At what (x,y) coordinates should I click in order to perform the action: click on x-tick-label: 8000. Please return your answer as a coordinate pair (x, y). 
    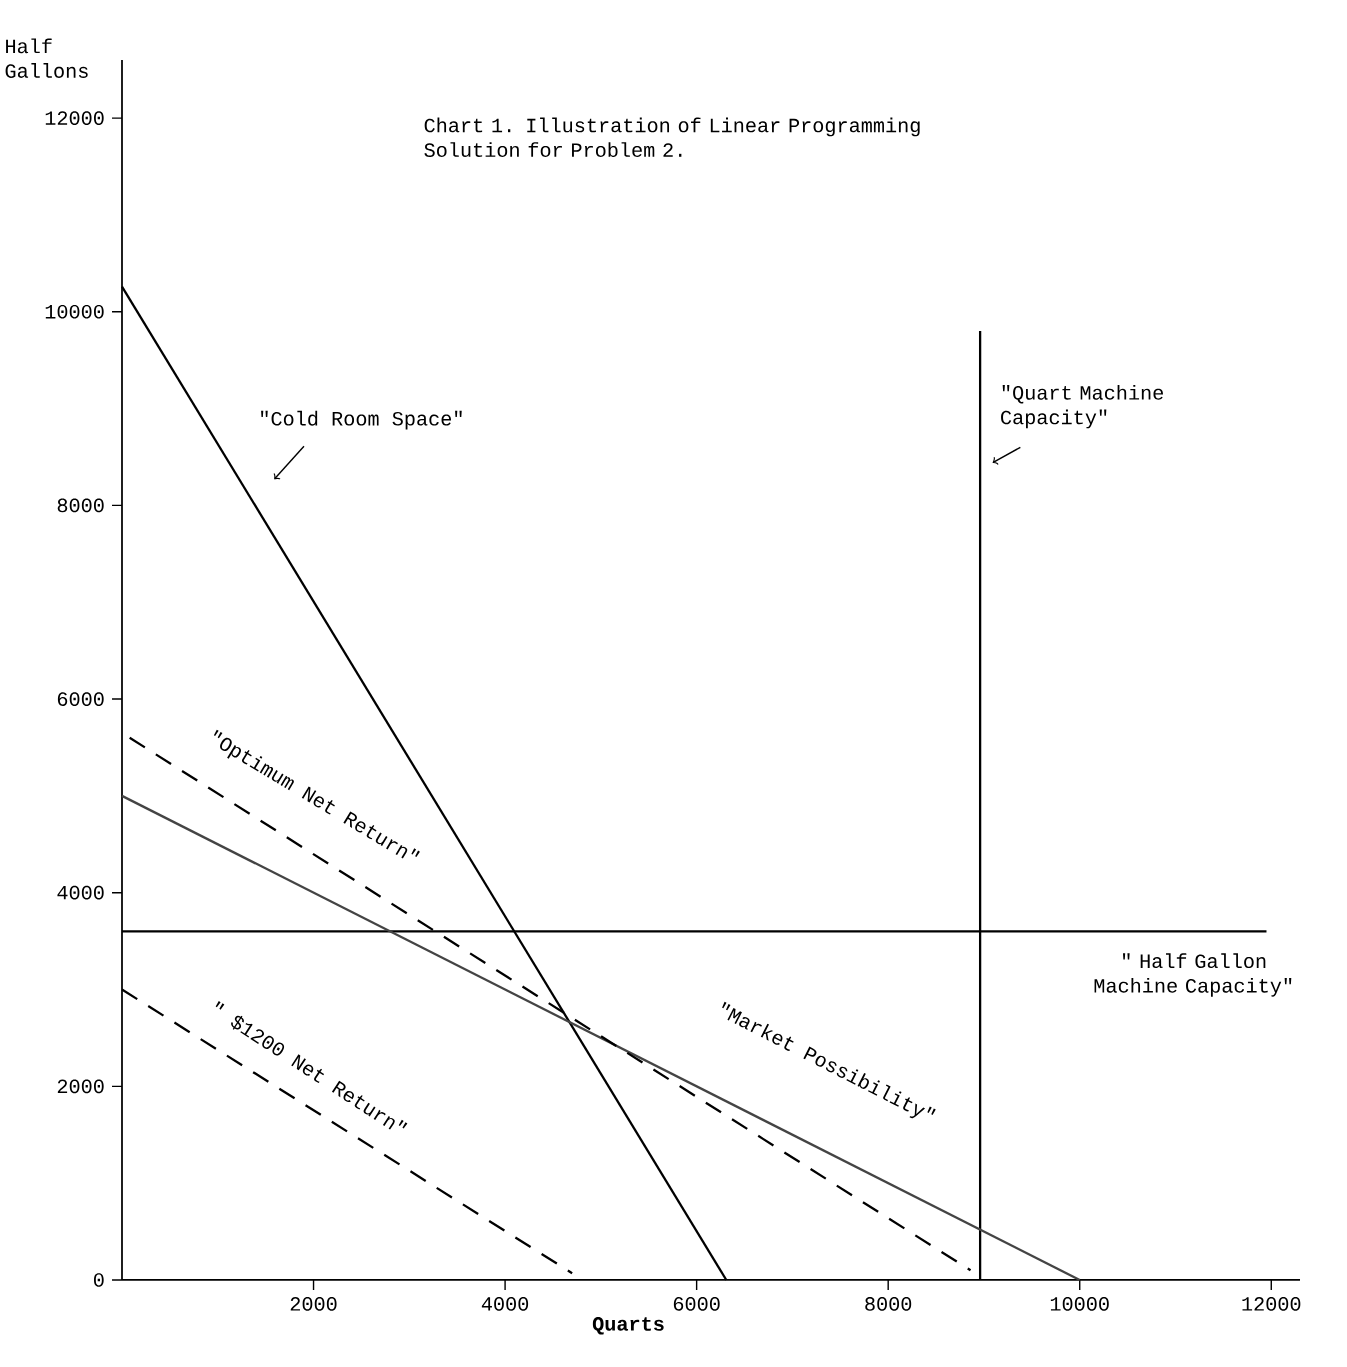
    Looking at the image, I should click on (888, 1304).